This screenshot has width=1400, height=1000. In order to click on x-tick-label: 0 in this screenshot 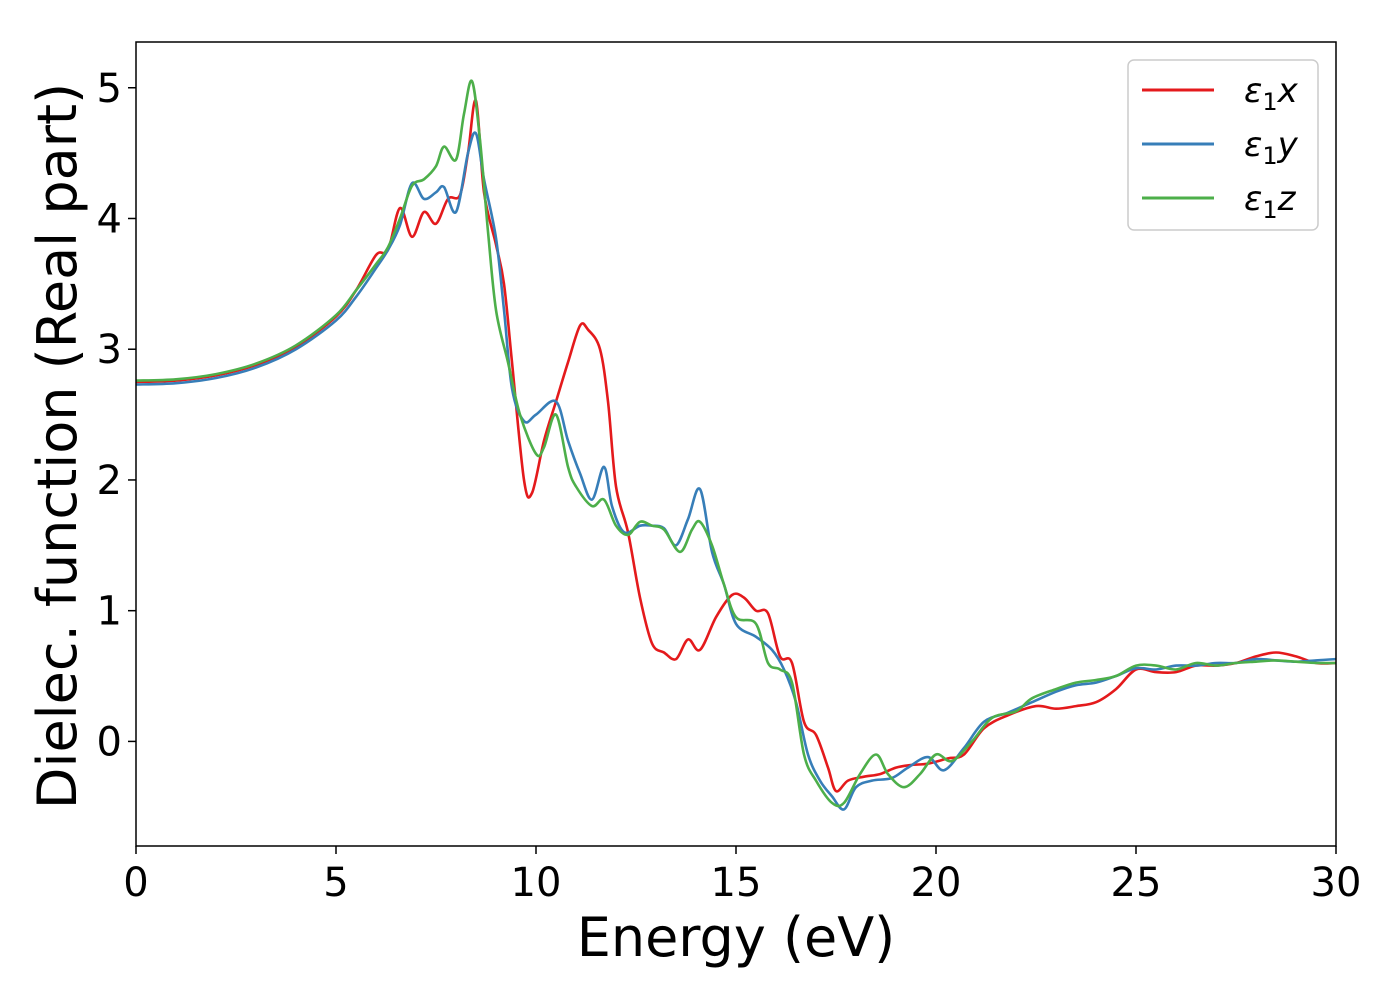, I will do `click(135, 883)`.